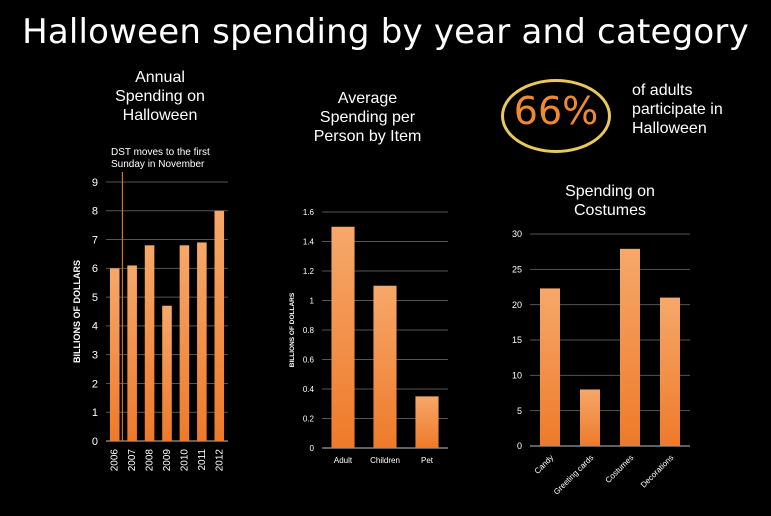  What do you see at coordinates (385, 460) in the screenshot?
I see `x-tick-label: Children` at bounding box center [385, 460].